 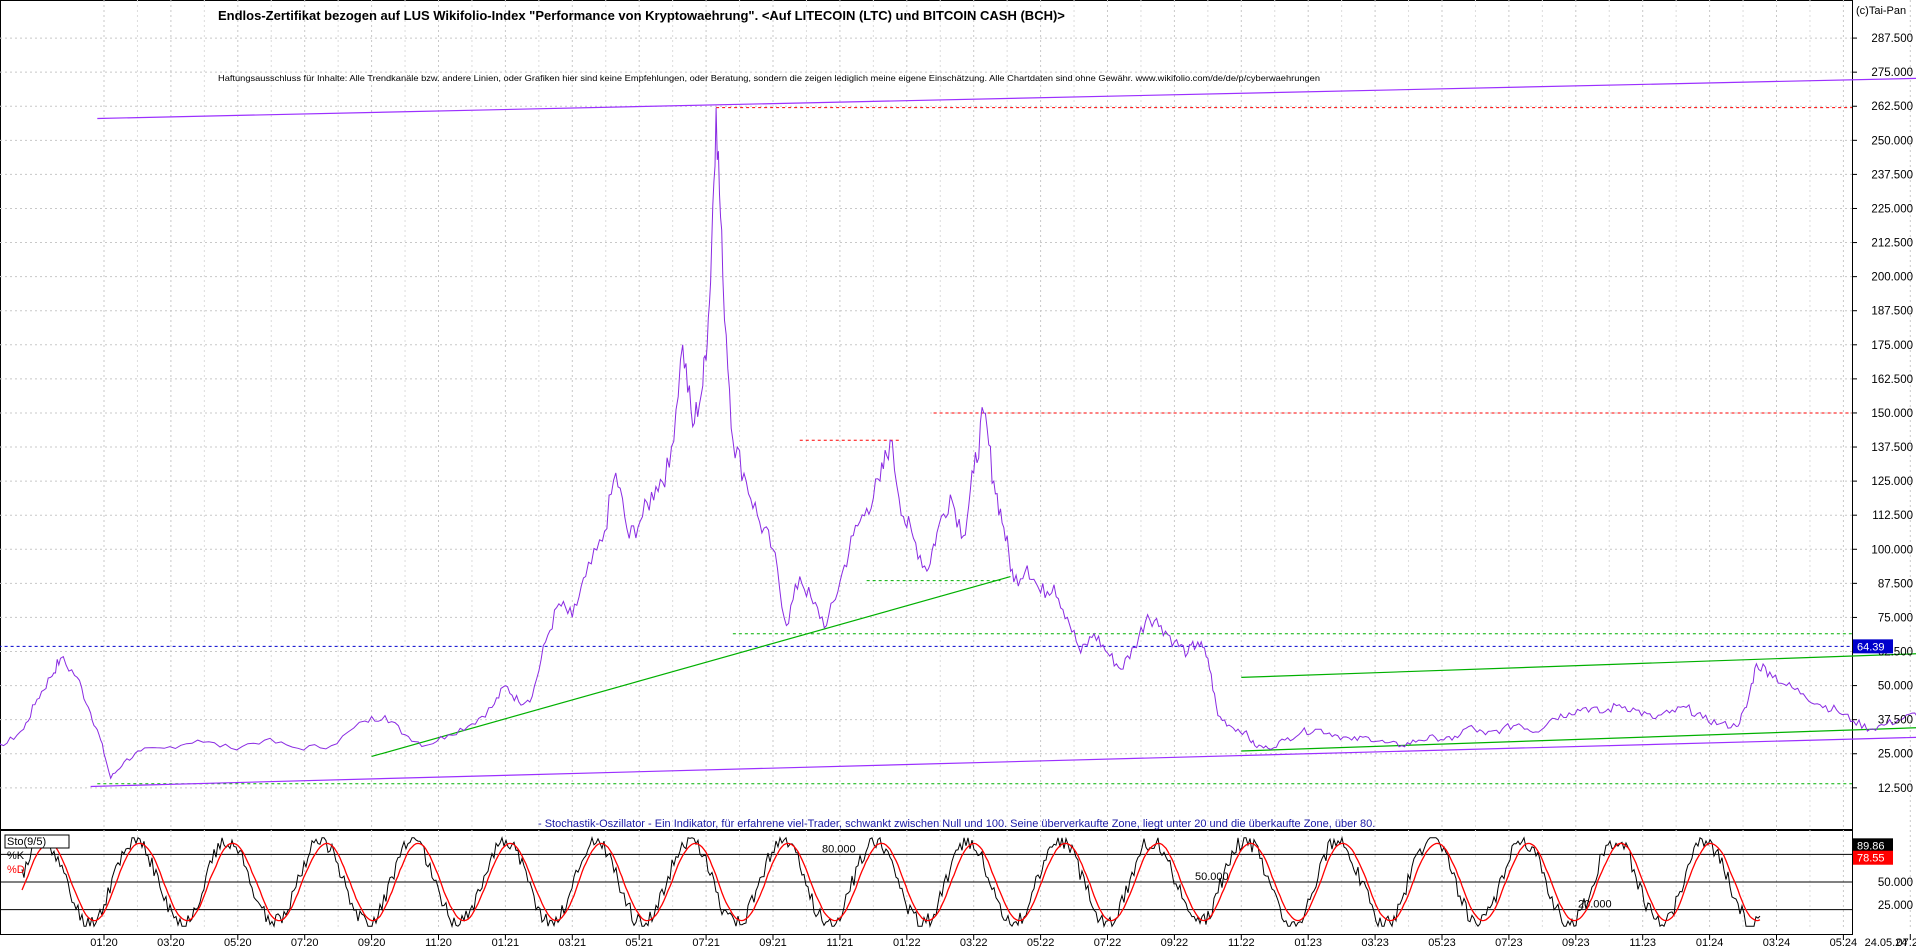 I want to click on x-tick-label: 01.22, so click(x=907, y=942).